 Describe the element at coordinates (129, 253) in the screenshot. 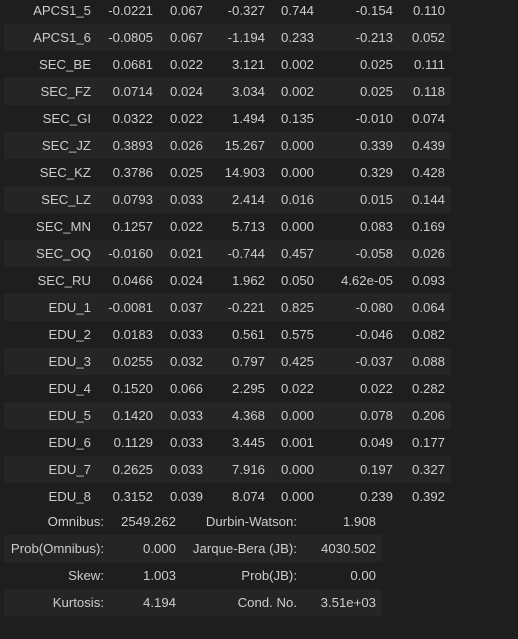

I see `coef-cell: -0.0160` at that location.